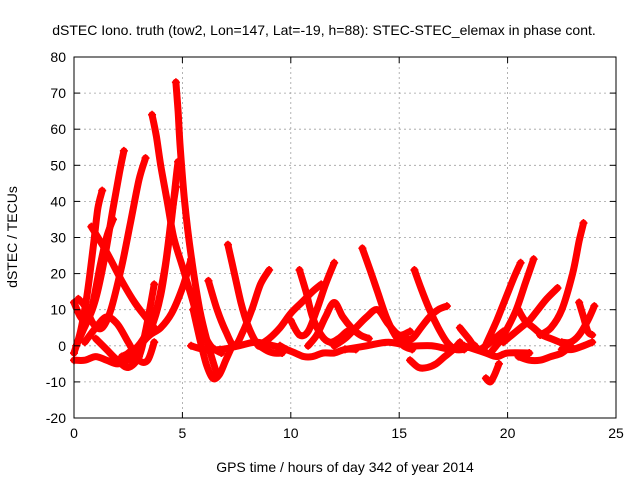 Image resolution: width=640 pixels, height=480 pixels. What do you see at coordinates (492, 373) in the screenshot?
I see `series-sat-ae` at bounding box center [492, 373].